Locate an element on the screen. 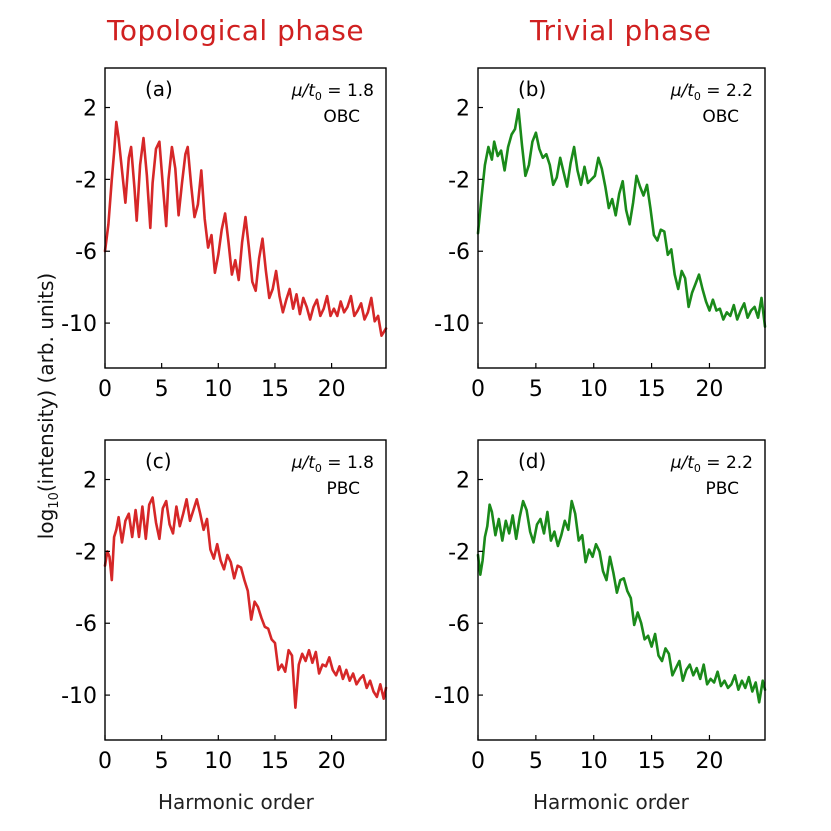 The height and width of the screenshot is (831, 831). axes-frame-b is located at coordinates (621, 218).